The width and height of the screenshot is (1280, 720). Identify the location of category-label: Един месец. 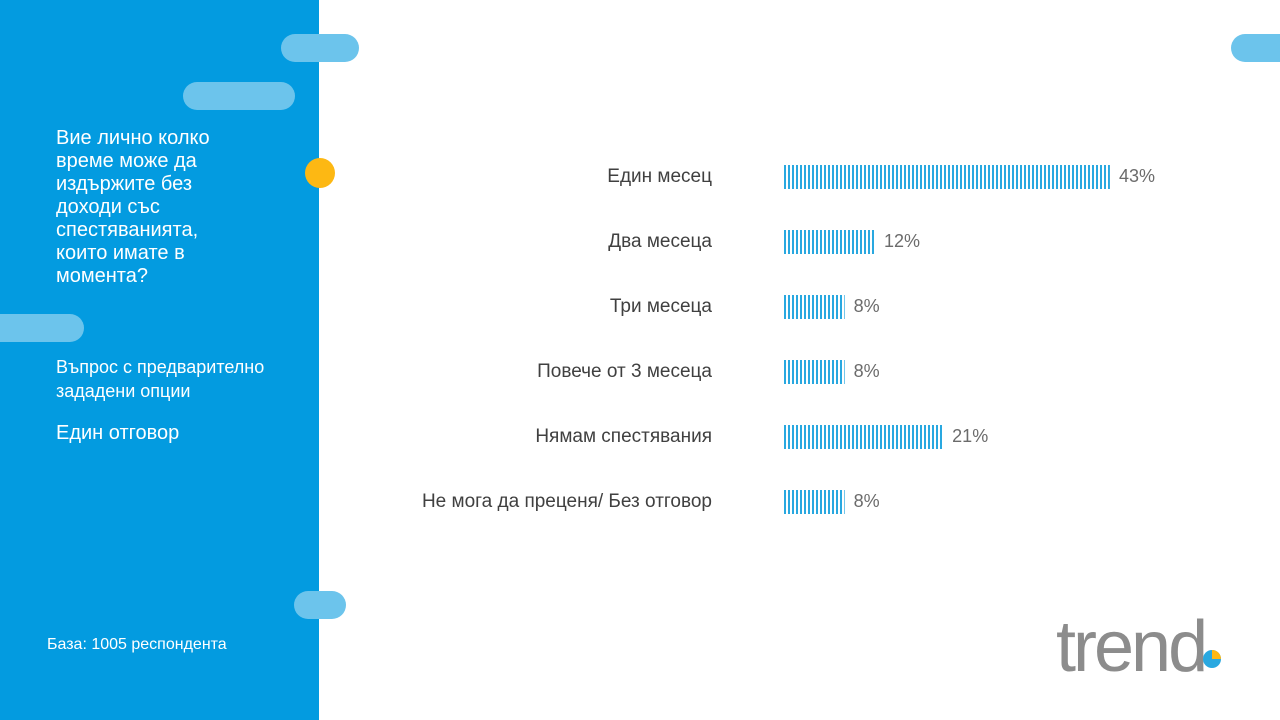
(659, 176).